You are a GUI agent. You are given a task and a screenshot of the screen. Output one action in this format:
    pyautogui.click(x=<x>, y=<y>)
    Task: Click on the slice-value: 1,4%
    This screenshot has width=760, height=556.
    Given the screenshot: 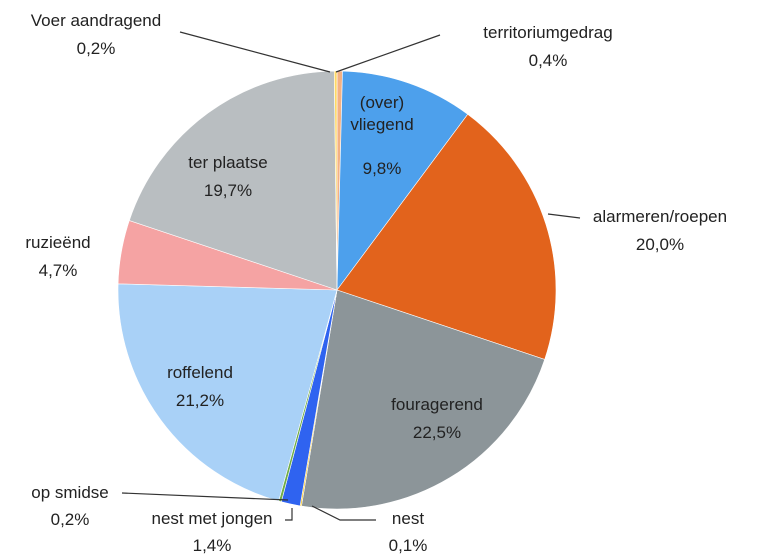 What is the action you would take?
    pyautogui.click(x=212, y=545)
    